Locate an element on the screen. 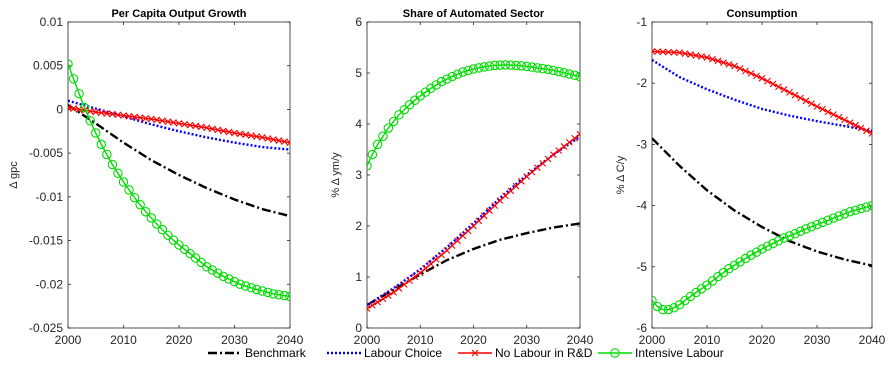  y-tick-label: -5 is located at coordinates (641, 267).